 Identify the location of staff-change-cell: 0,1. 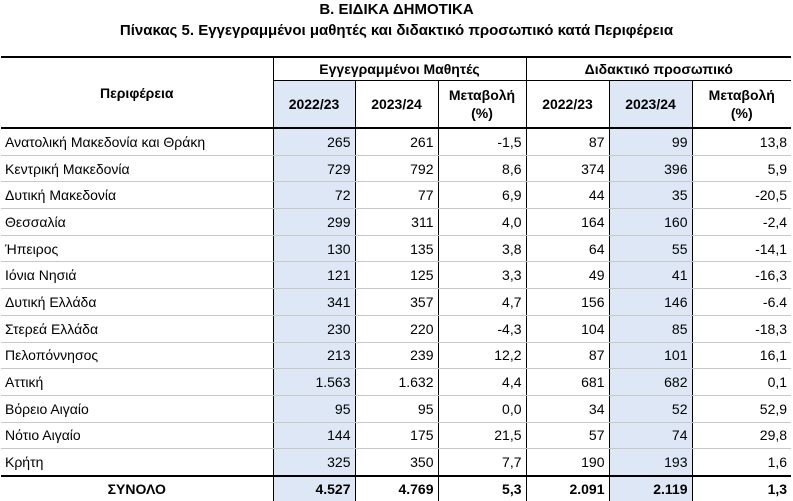
(741, 382).